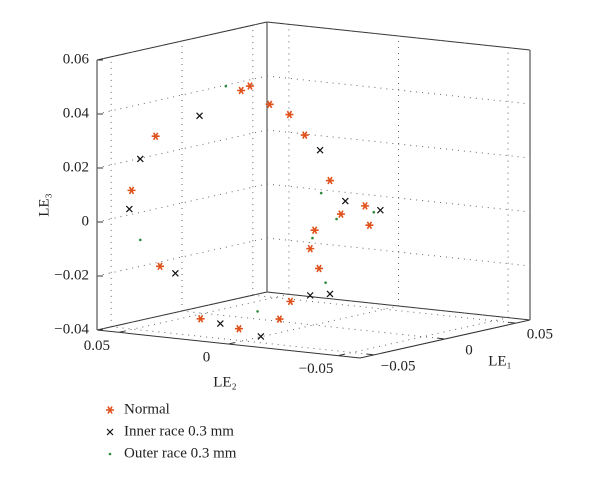 The width and height of the screenshot is (600, 481). I want to click on x-axis-label: LE₁, so click(500, 361).